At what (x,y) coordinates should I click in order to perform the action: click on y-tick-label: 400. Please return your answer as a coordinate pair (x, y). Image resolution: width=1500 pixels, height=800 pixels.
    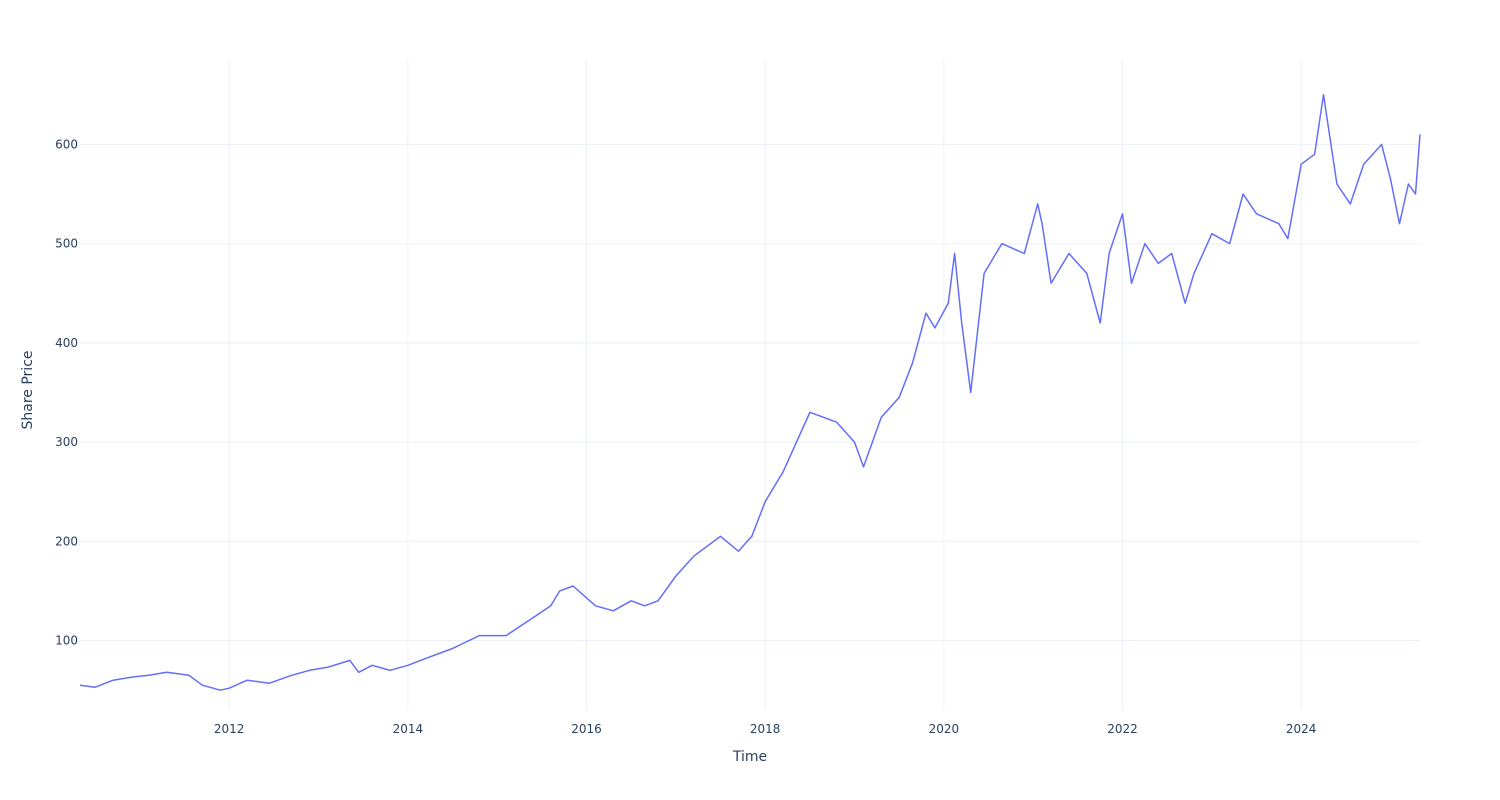
    Looking at the image, I should click on (66, 343).